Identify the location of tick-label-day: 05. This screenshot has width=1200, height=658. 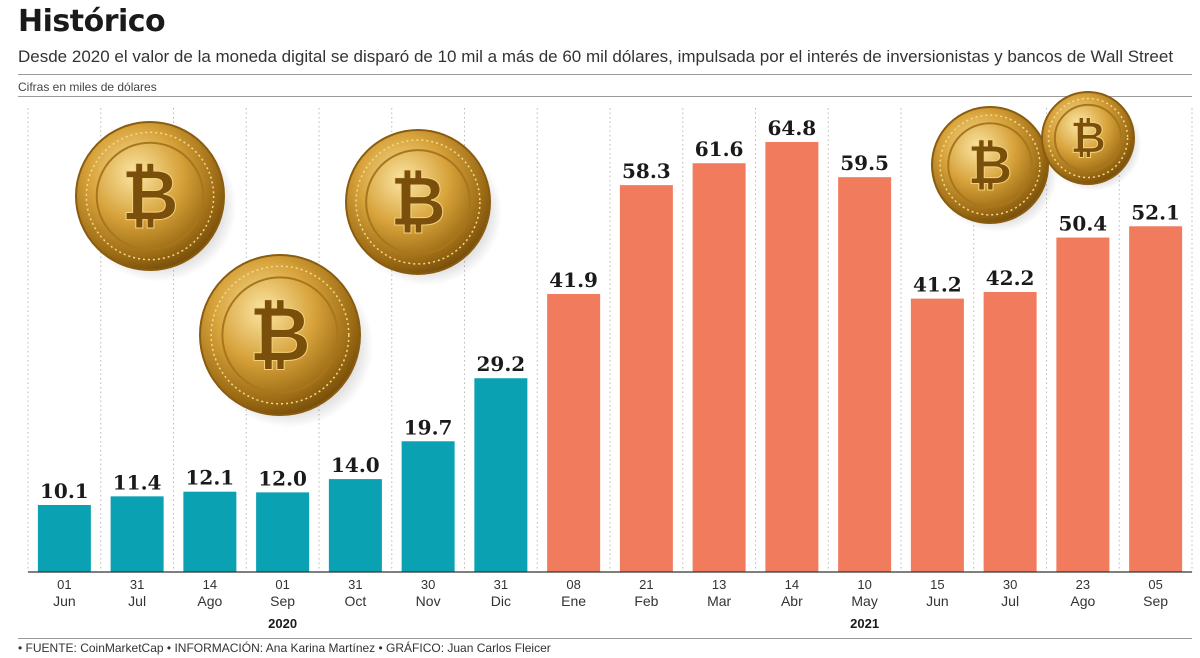
(1155, 584).